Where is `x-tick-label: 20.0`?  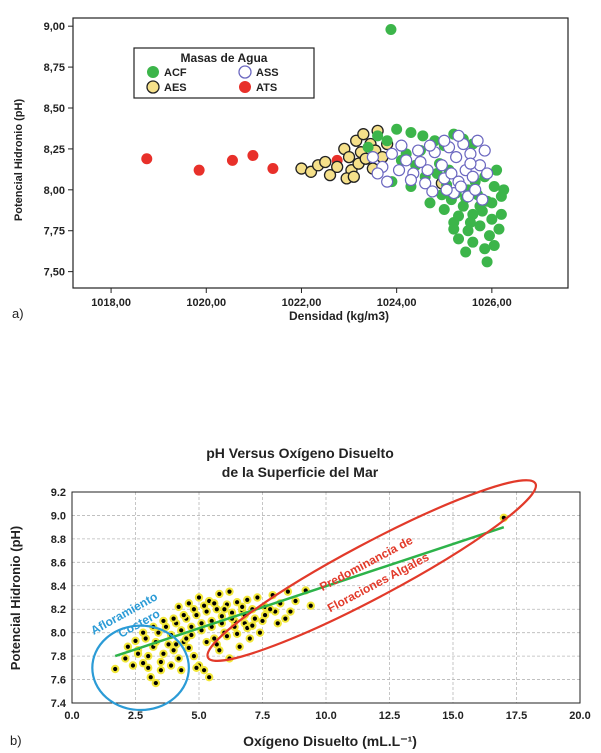
x-tick-label: 20.0 is located at coordinates (579, 716).